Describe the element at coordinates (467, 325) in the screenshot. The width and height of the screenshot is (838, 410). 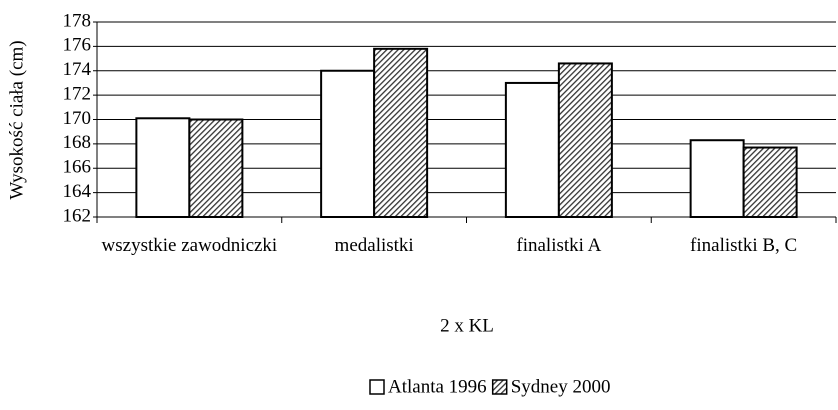
I see `x-axis-label: 2 x KL` at that location.